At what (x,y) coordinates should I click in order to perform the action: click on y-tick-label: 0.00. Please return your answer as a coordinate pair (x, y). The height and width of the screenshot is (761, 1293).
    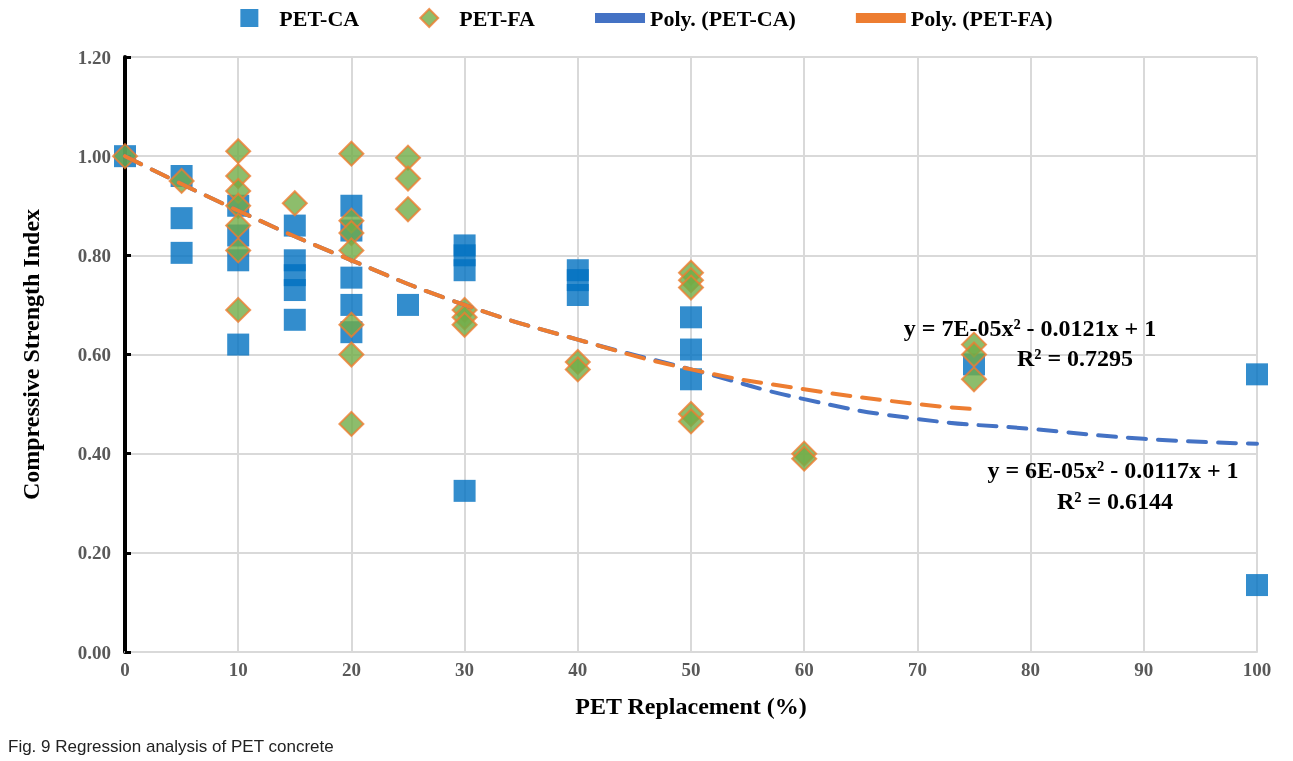
    Looking at the image, I should click on (94, 652).